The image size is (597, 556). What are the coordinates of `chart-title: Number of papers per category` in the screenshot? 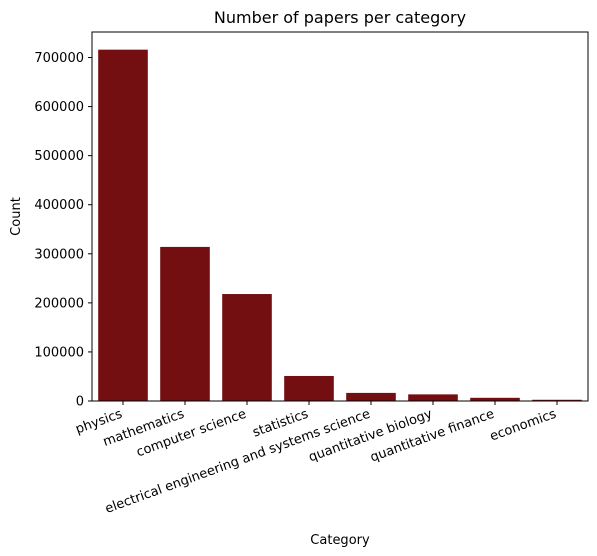 It's located at (340, 17).